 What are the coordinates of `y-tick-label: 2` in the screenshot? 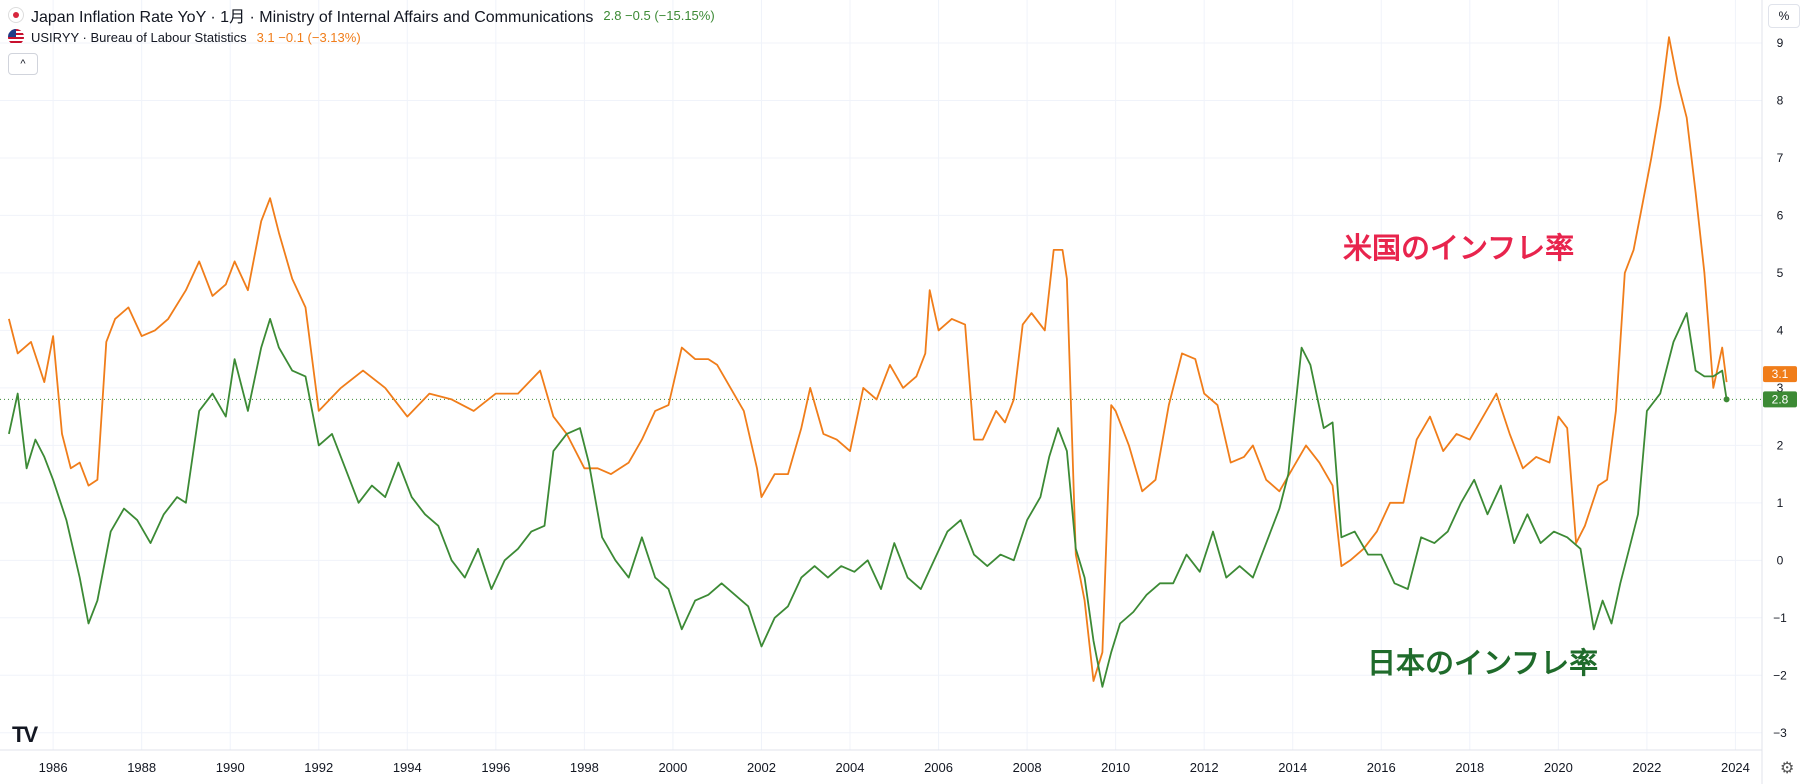 It's located at (1780, 445).